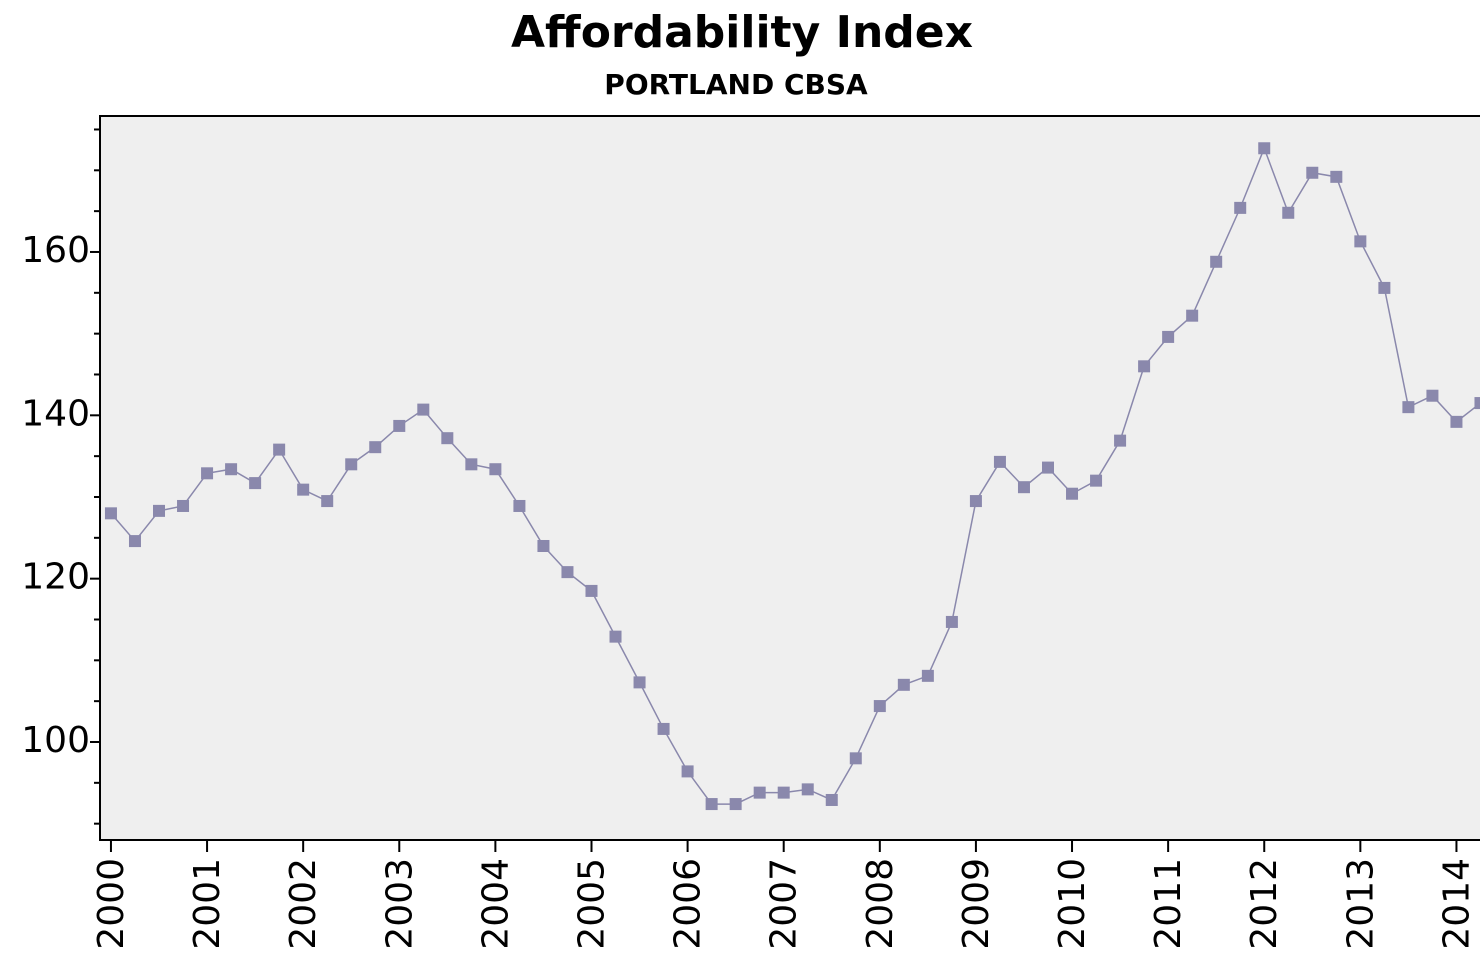 This screenshot has height=970, width=1480. What do you see at coordinates (55, 250) in the screenshot?
I see `y-tick-label: 160` at bounding box center [55, 250].